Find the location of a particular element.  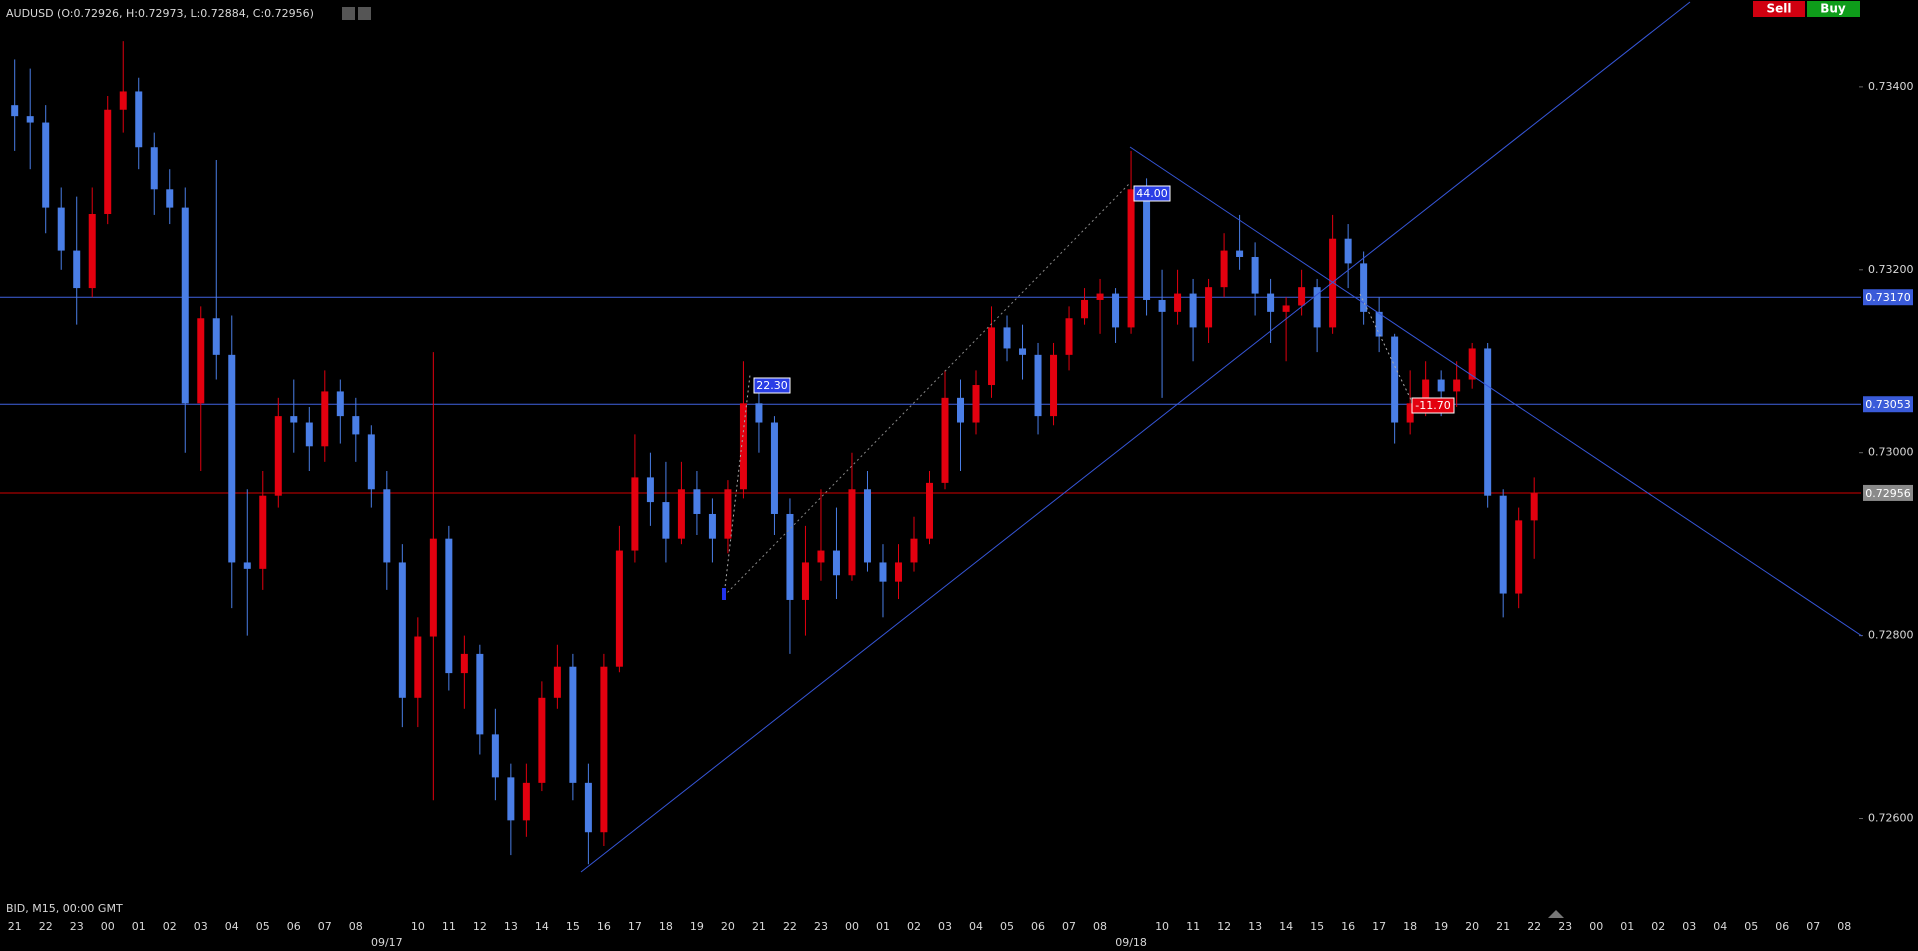

current-bar-marker is located at coordinates (1556, 914).